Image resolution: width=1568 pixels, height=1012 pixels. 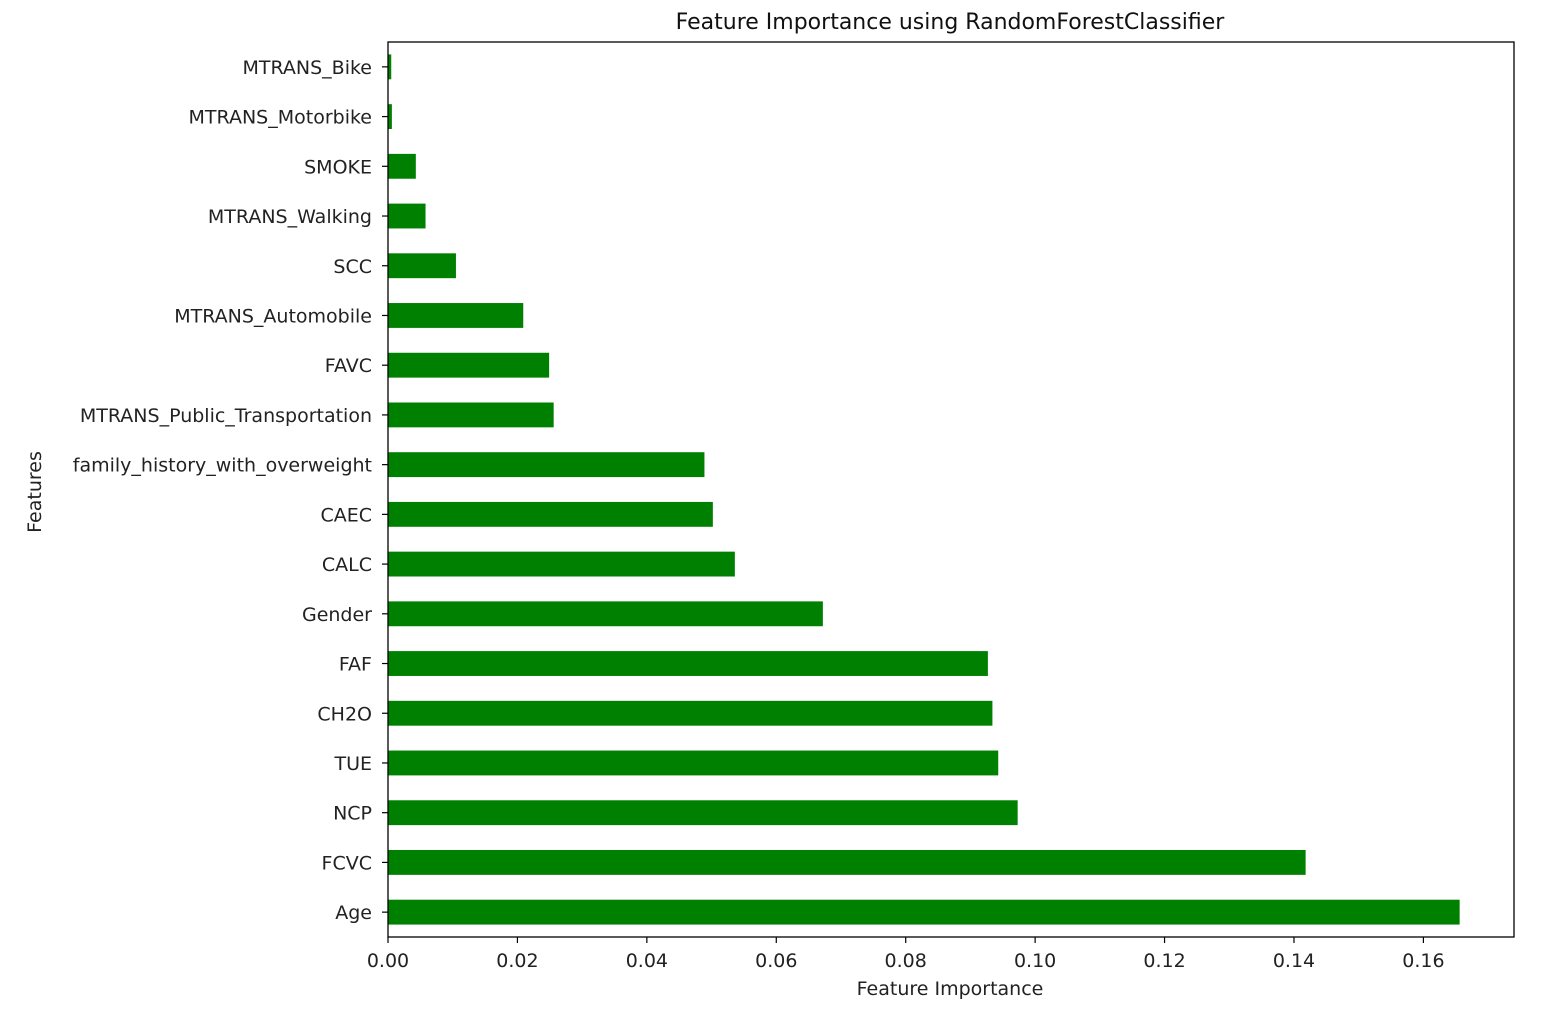 What do you see at coordinates (390, 117) in the screenshot?
I see `bar-mtrans-motorbike` at bounding box center [390, 117].